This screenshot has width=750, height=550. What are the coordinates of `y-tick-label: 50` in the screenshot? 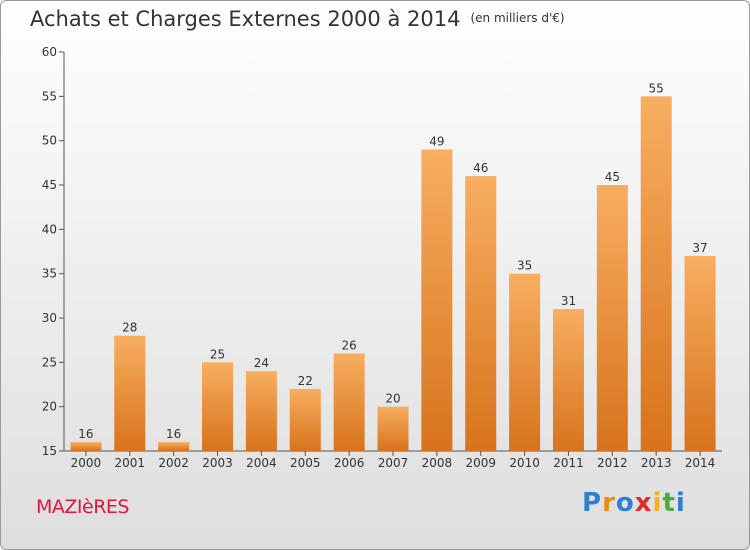 It's located at (49, 141).